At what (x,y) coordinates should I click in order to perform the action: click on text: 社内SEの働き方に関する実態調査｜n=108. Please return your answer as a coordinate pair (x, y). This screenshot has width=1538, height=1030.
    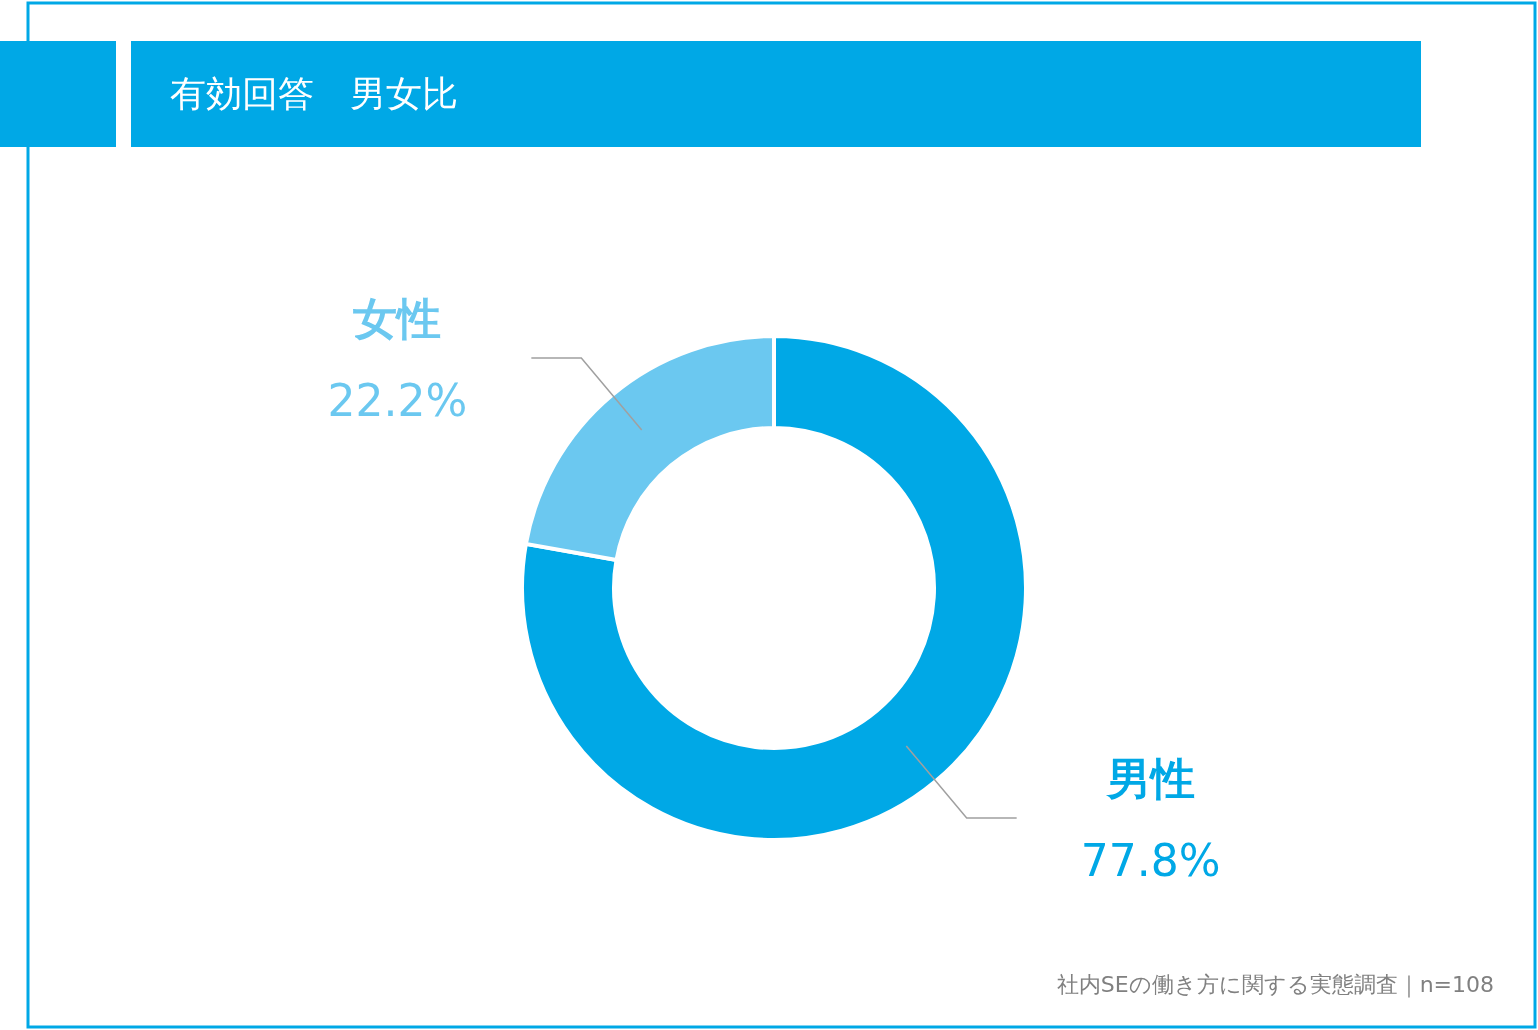
    Looking at the image, I should click on (1275, 985).